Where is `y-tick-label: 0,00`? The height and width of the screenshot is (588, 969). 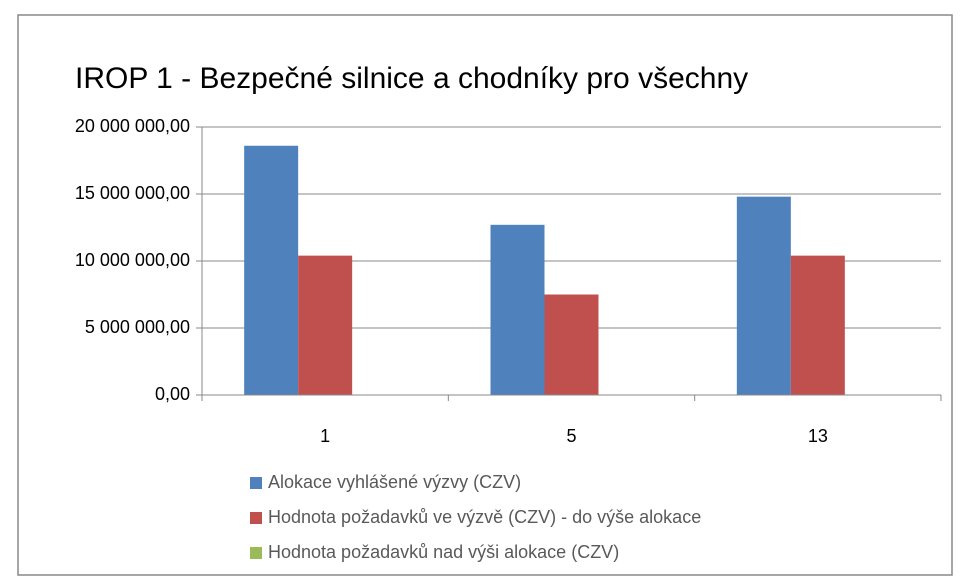 y-tick-label: 0,00 is located at coordinates (172, 394).